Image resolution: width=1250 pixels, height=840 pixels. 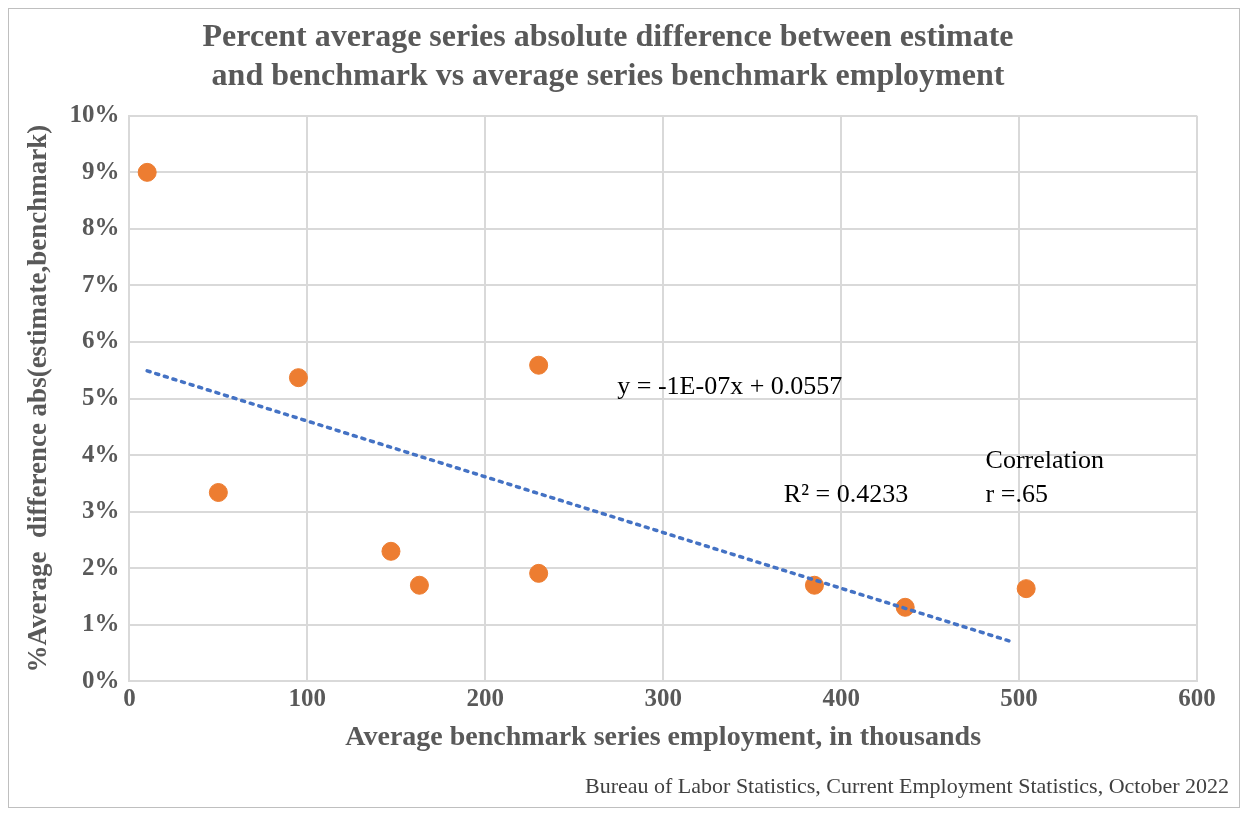 What do you see at coordinates (100, 566) in the screenshot?
I see `y-tick-label: 2%` at bounding box center [100, 566].